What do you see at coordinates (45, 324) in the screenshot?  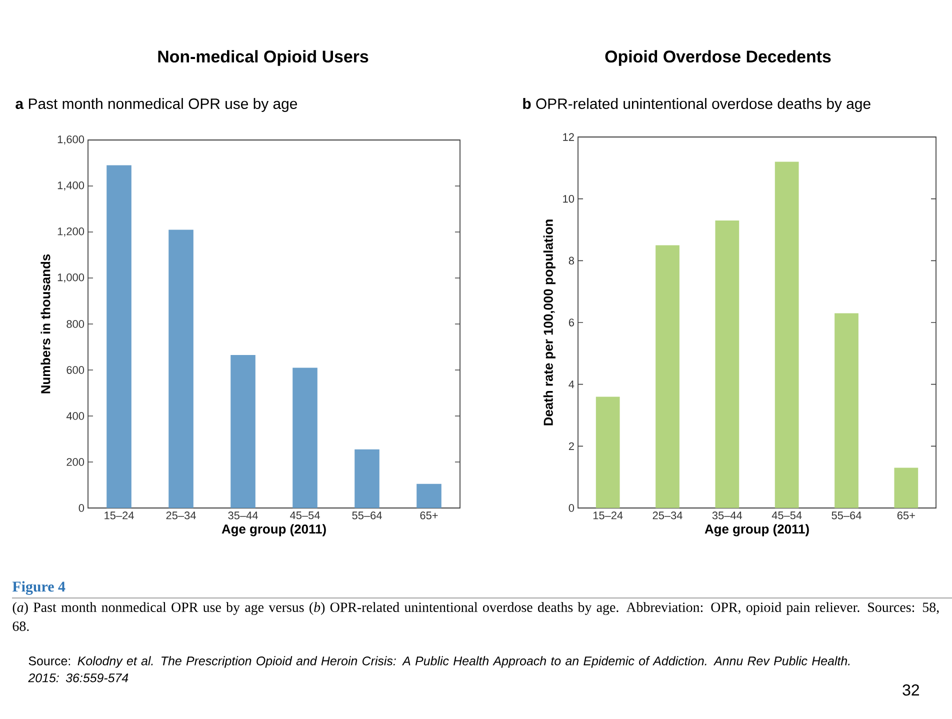 I see `y-axis-title: Numbers in thousands` at bounding box center [45, 324].